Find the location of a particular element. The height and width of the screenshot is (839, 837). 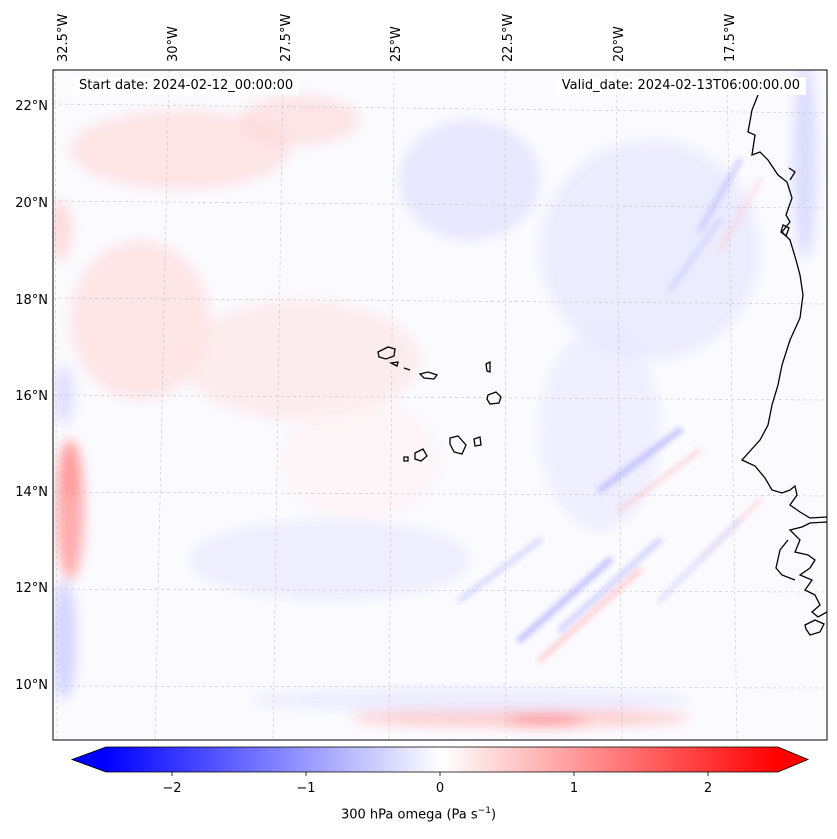

latitude-labels: 22°N 20°N 18°N 16°N 14°N 12°N 10°N is located at coordinates (31, 396).